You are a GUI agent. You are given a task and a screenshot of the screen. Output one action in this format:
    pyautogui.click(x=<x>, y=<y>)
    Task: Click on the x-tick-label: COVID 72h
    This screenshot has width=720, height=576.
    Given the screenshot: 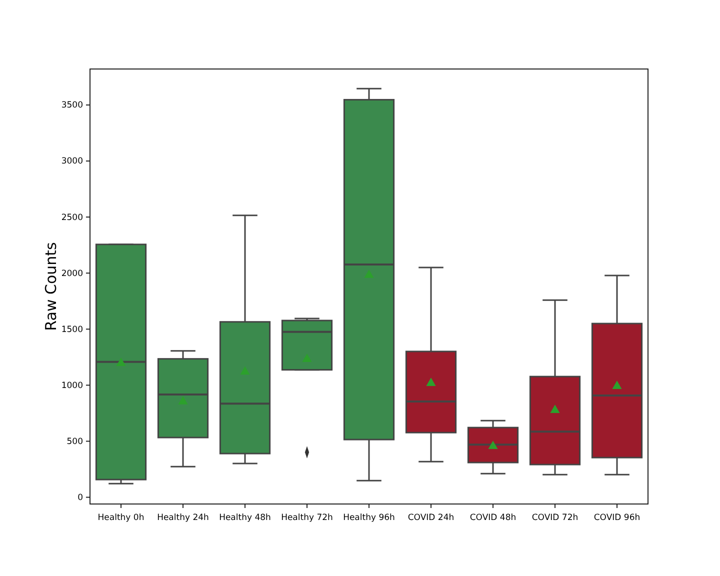 What is the action you would take?
    pyautogui.click(x=555, y=518)
    